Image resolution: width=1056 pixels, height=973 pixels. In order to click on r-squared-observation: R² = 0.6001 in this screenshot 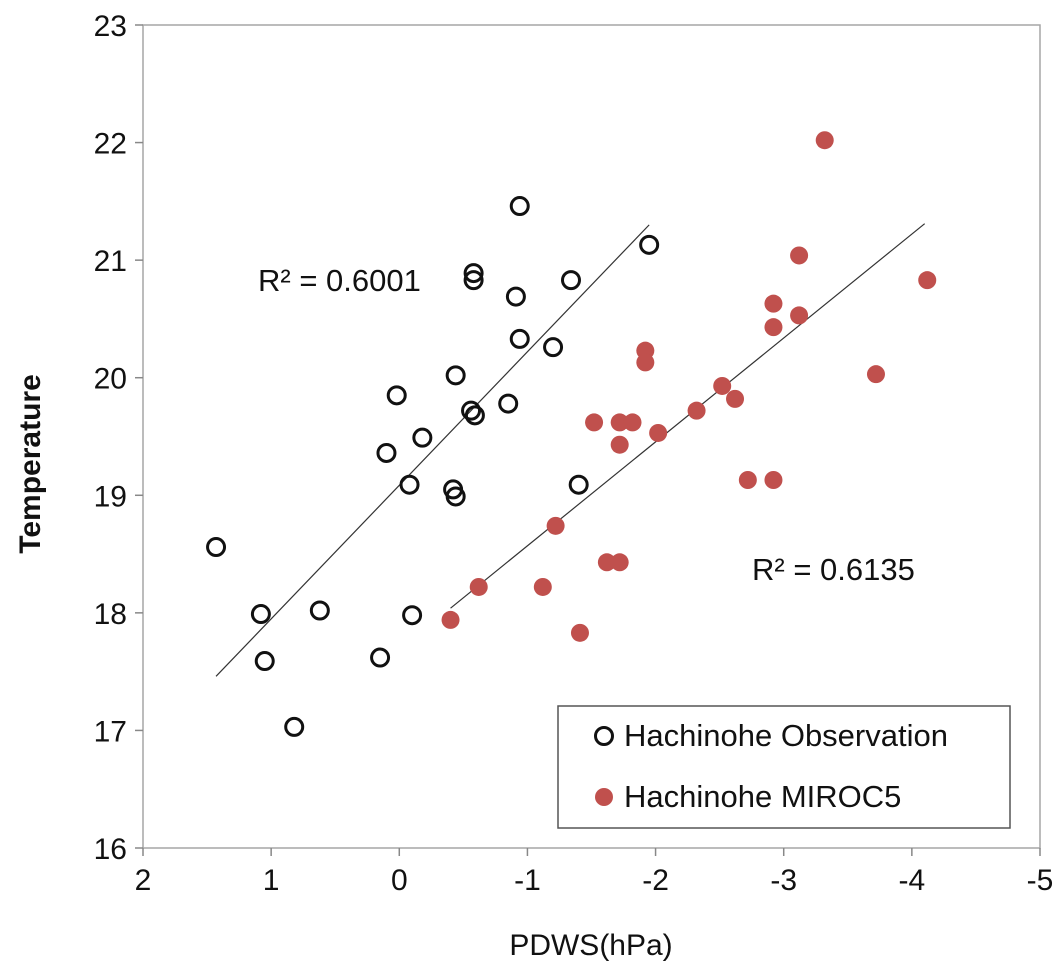, I will do `click(339, 280)`.